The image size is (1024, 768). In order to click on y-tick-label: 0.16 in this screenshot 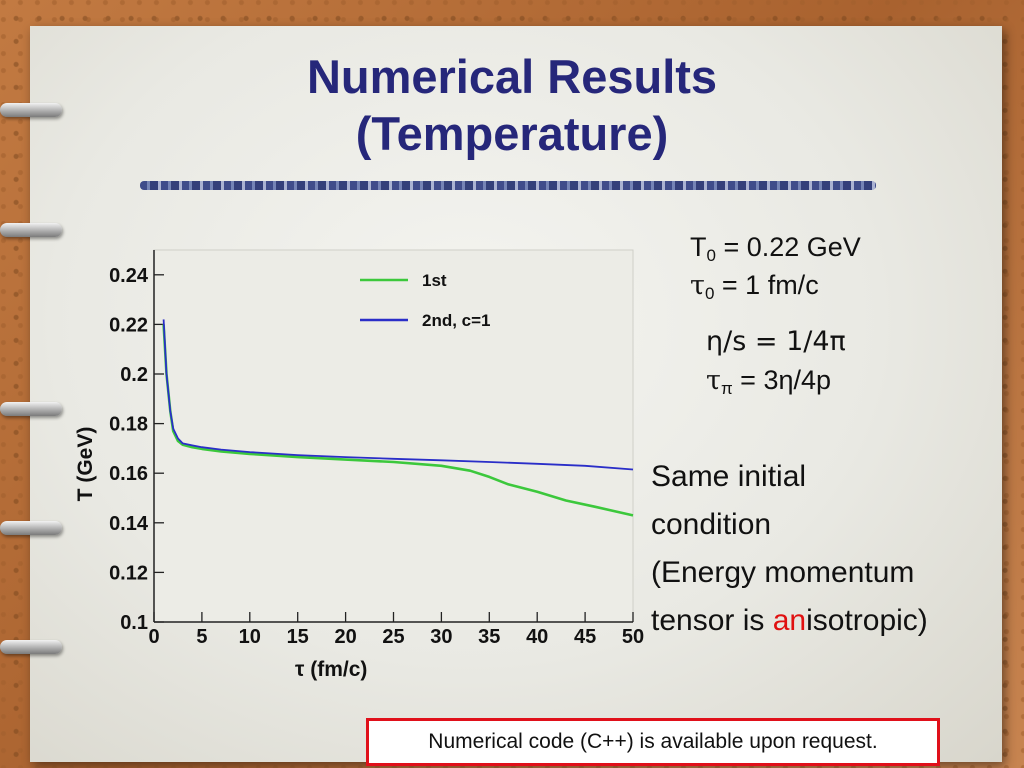, I will do `click(128, 474)`.